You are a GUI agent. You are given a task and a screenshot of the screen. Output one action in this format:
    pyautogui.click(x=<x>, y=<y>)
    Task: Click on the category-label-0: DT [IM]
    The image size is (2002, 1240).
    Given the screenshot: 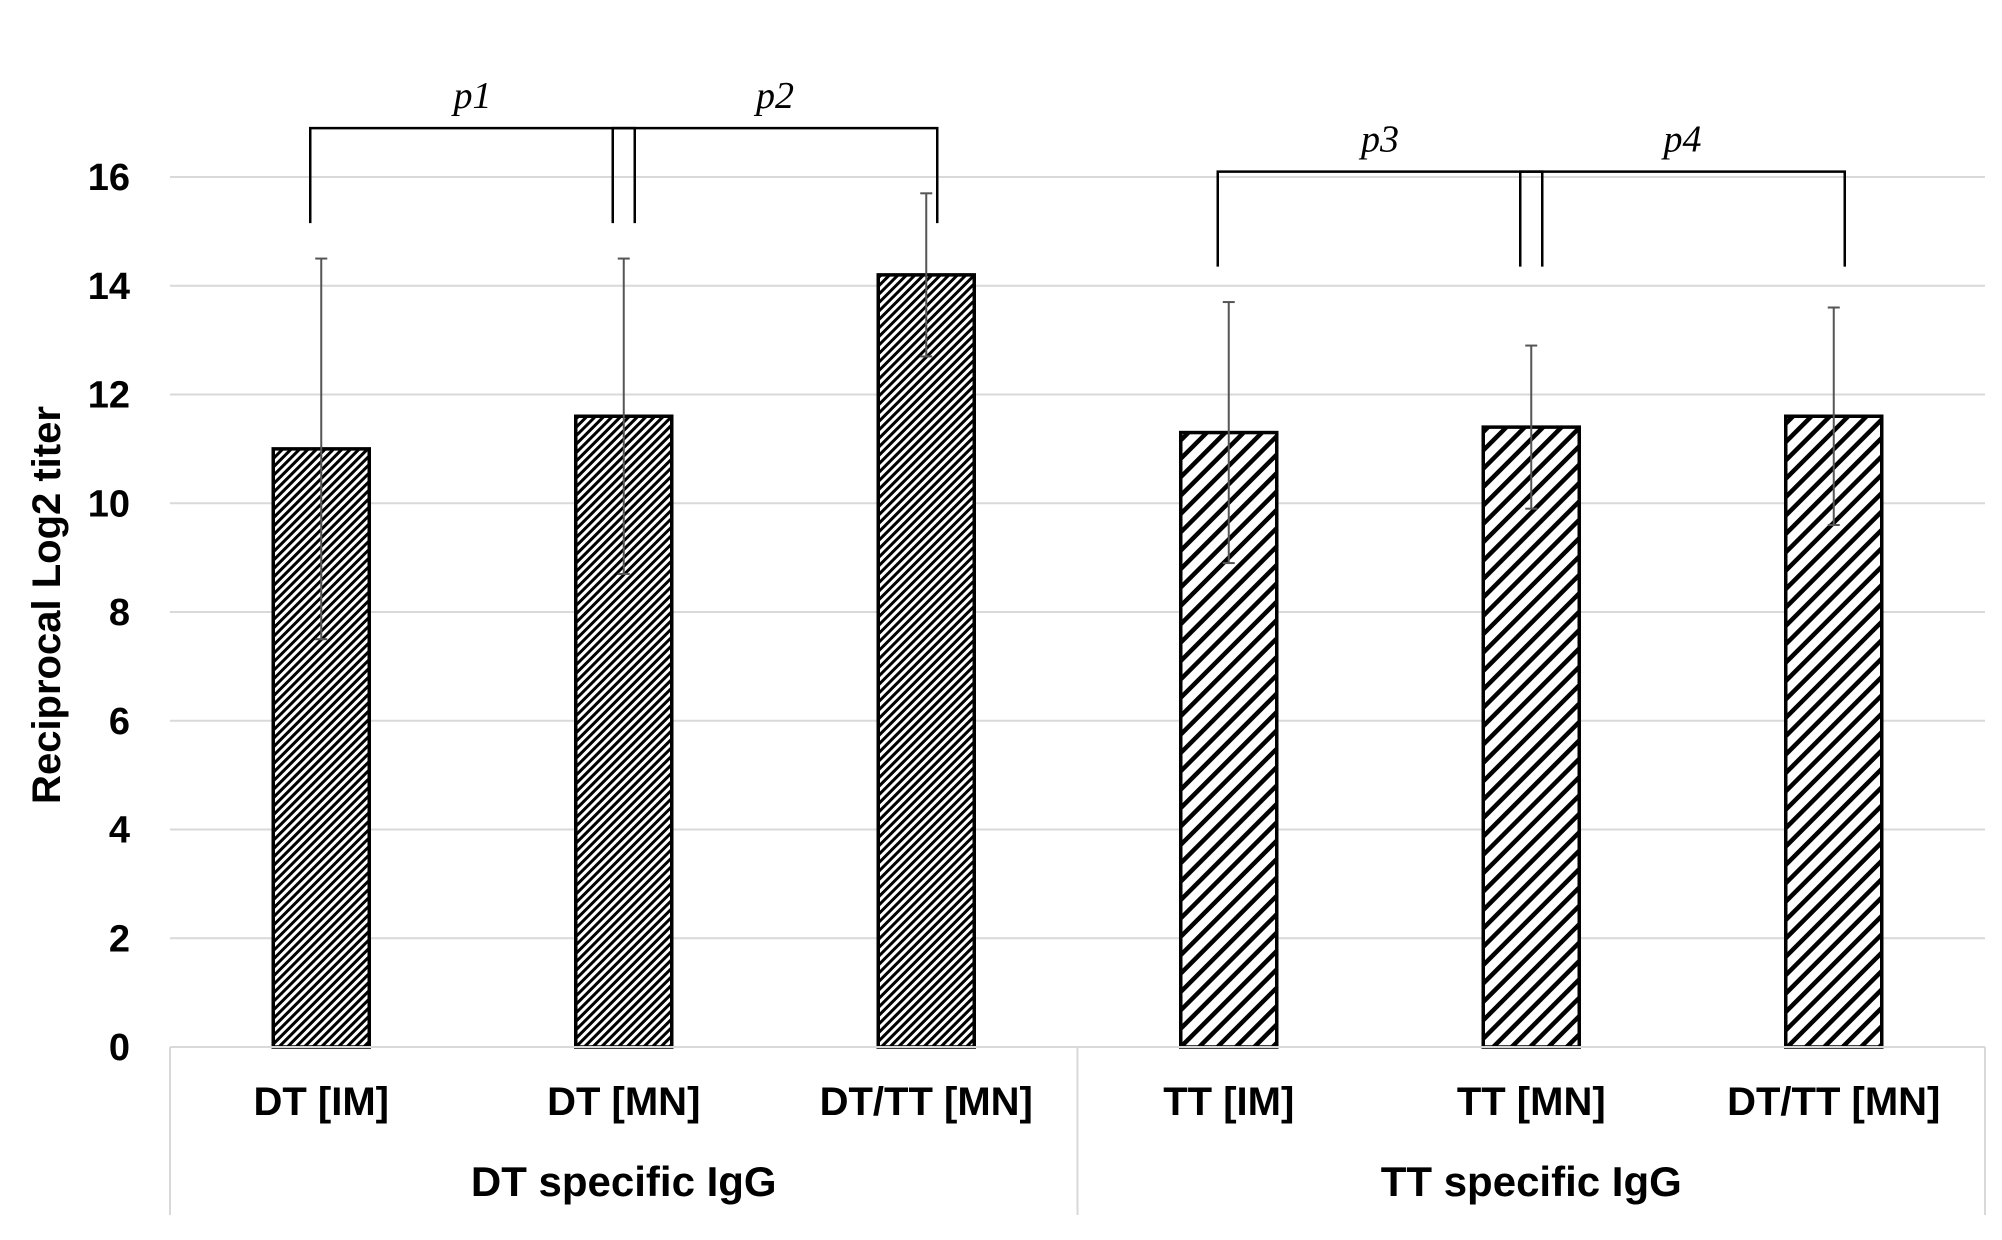 What is the action you would take?
    pyautogui.click(x=321, y=1102)
    